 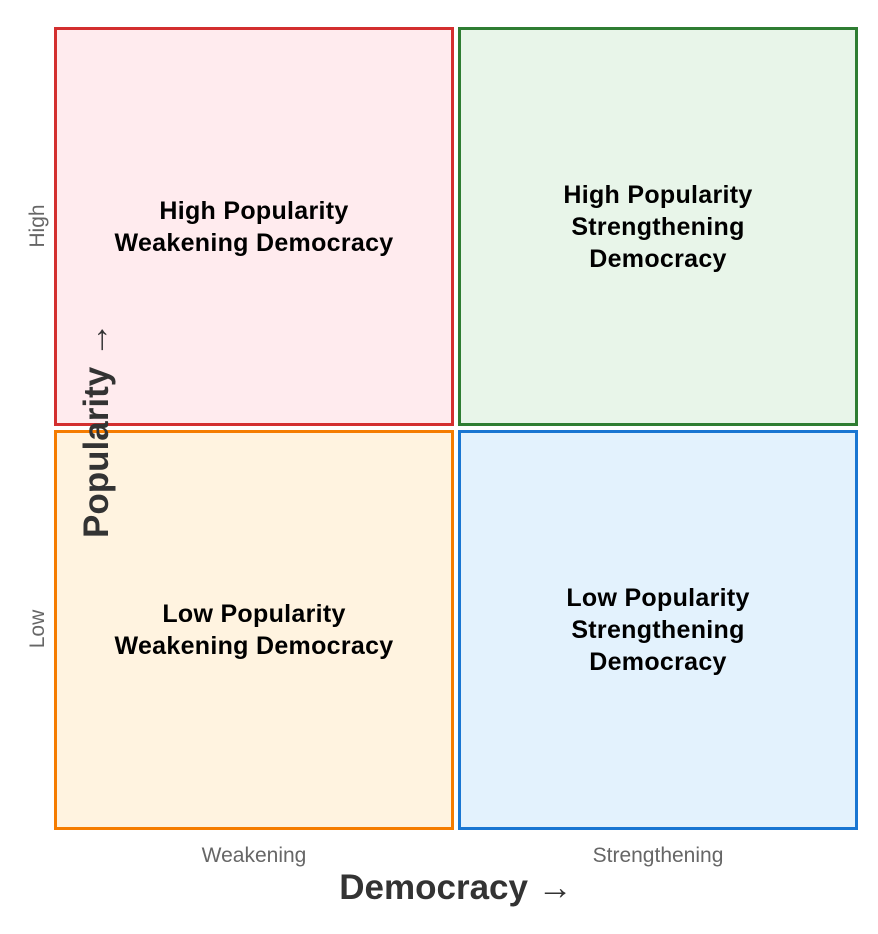 What do you see at coordinates (254, 855) in the screenshot?
I see `x-tick-weakening: Weakening` at bounding box center [254, 855].